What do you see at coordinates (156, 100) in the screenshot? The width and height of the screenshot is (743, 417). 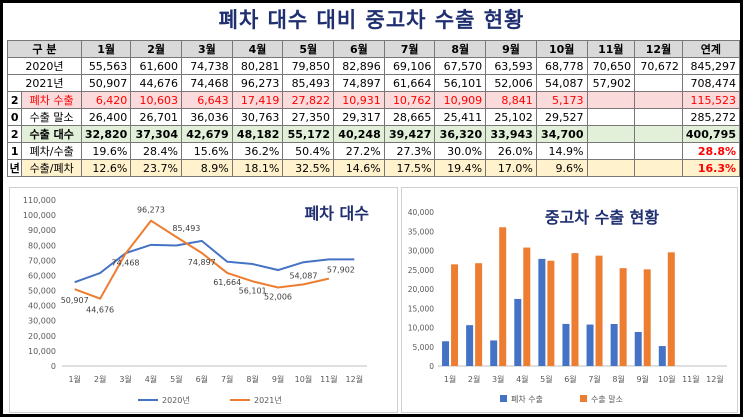 I see `table-cell: 10,603` at bounding box center [156, 100].